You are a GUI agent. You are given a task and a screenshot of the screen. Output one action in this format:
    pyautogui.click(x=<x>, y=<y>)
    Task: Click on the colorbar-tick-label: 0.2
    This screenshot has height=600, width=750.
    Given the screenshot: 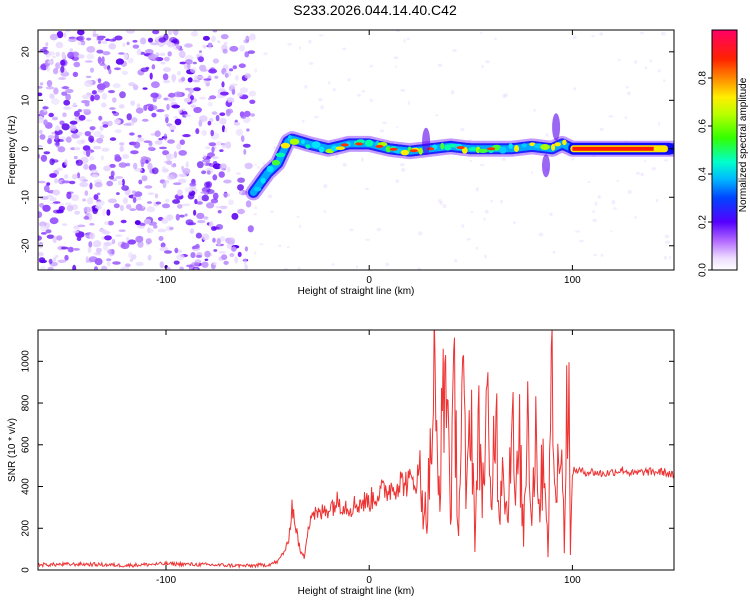 What is the action you would take?
    pyautogui.click(x=703, y=222)
    